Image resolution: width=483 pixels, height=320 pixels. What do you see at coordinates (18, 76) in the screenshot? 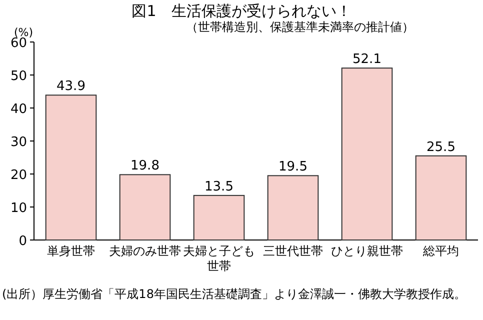
I see `y-tick-label: 50` at bounding box center [18, 76].